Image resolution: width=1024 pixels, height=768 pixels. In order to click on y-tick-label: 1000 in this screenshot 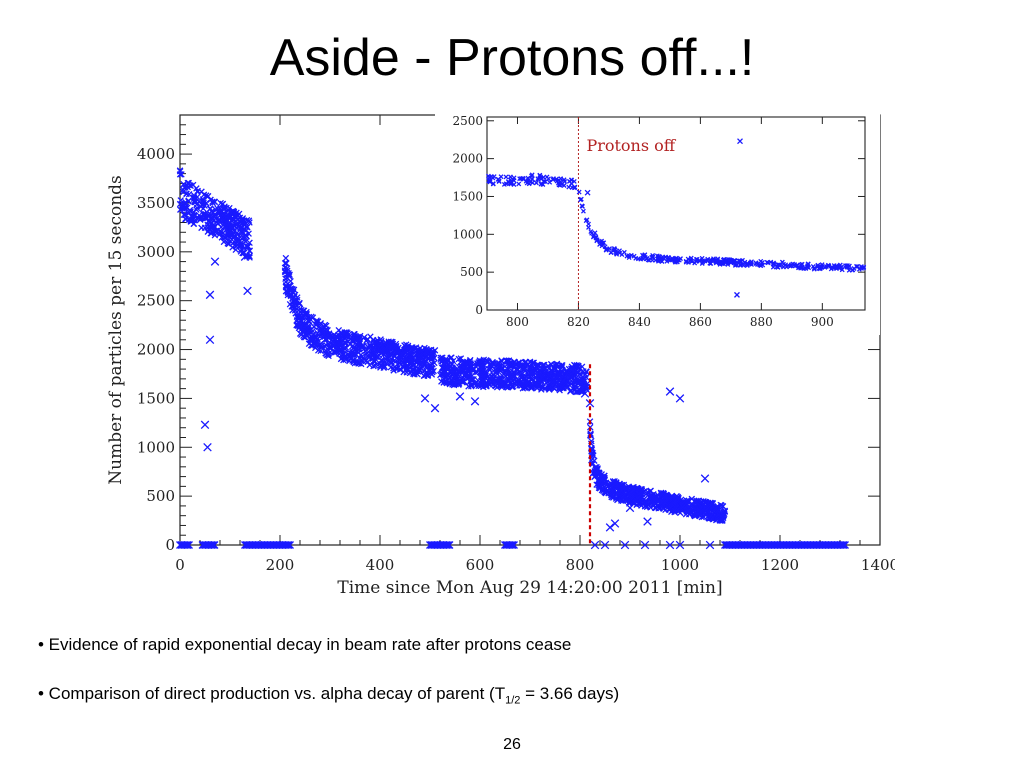, I will do `click(156, 447)`.